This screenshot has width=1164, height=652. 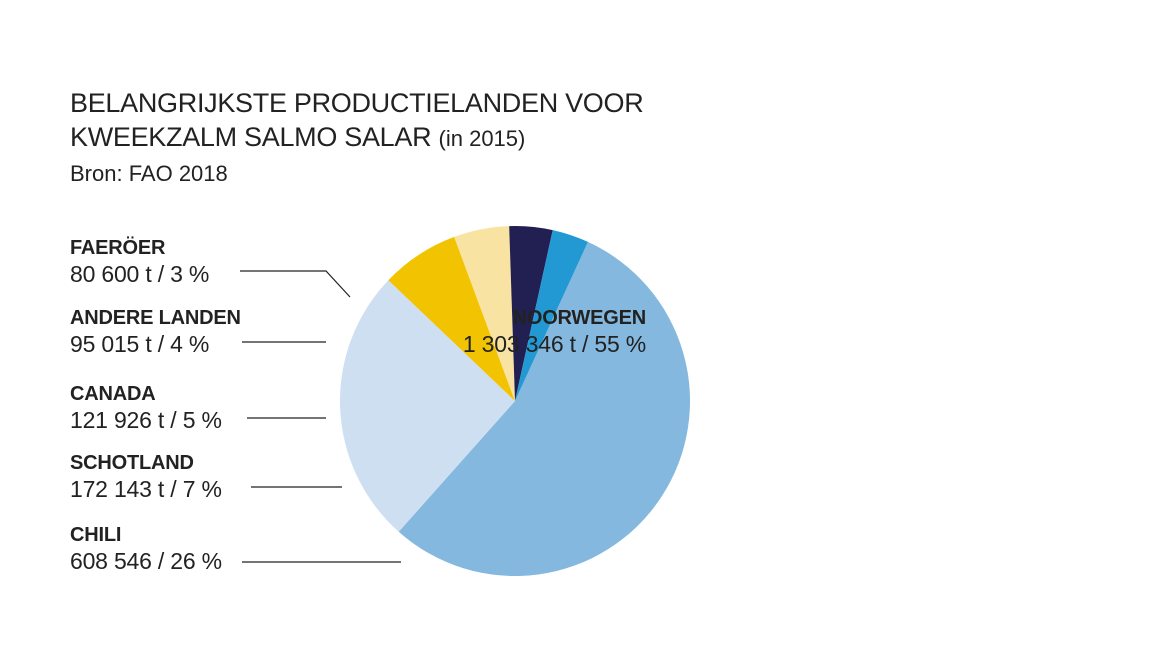 I want to click on slice-label-andere-landen-value: 95 015 t / 4 %, so click(x=140, y=344).